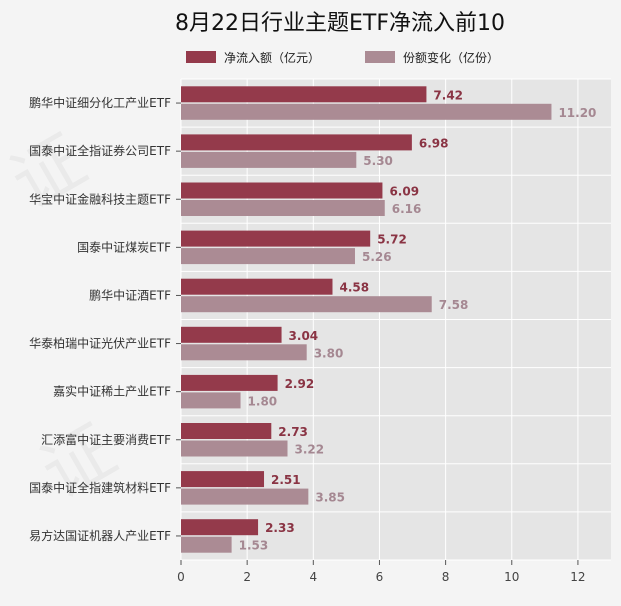  What do you see at coordinates (340, 23) in the screenshot?
I see `chart-title: 8月22日行业主题ETF净流入前10` at bounding box center [340, 23].